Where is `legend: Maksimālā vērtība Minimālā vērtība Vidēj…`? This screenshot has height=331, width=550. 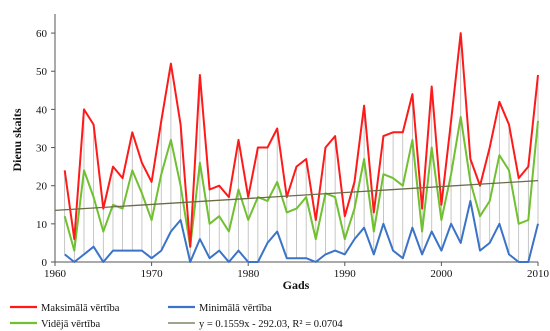
legend: Maksimālā vērtība Minimālā vērtība Vidēj… is located at coordinates (176, 316).